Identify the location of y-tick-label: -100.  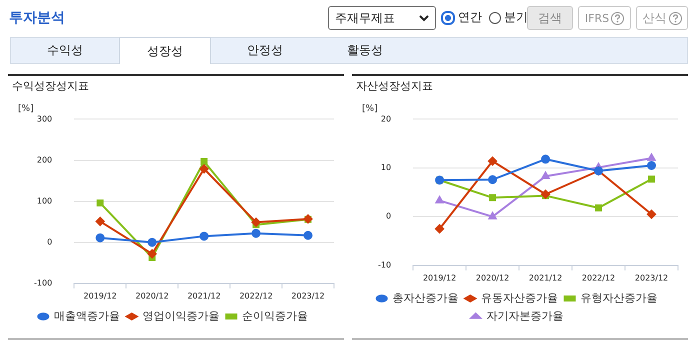
(43, 283).